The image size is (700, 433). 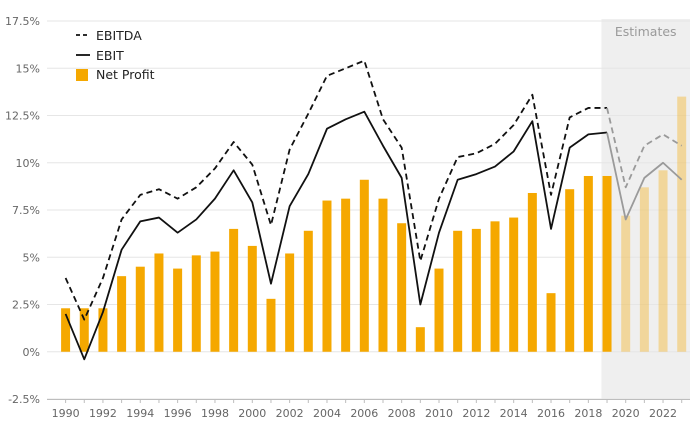 What do you see at coordinates (439, 413) in the screenshot?
I see `x-tick-label: 2010` at bounding box center [439, 413].